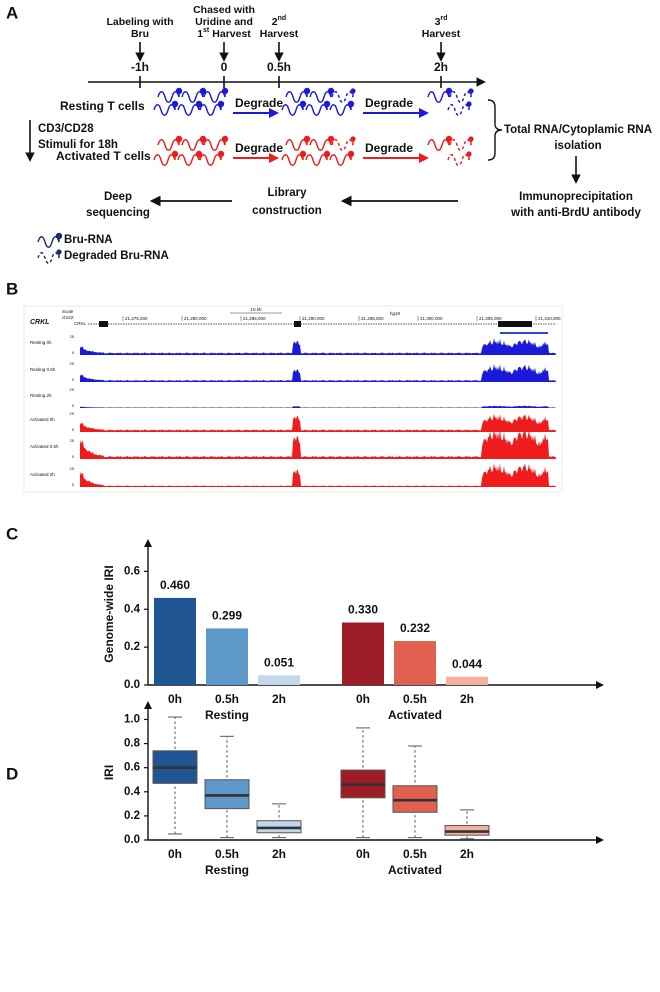 Image resolution: width=660 pixels, height=992 pixels. Describe the element at coordinates (467, 664) in the screenshot. I see `value-label: 0.044` at that location.